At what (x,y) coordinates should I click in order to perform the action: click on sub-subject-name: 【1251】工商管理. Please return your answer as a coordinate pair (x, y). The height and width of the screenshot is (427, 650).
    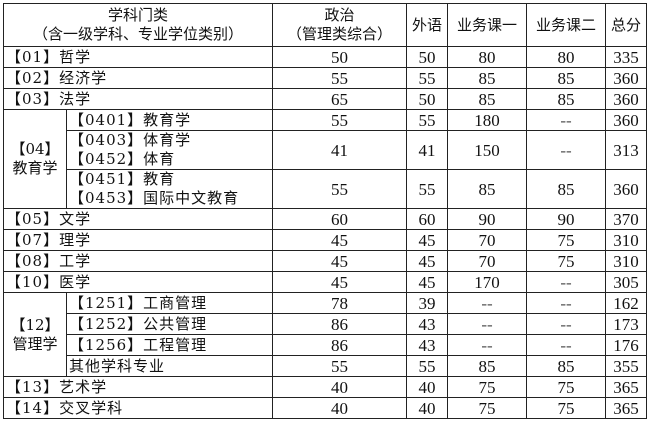
    Looking at the image, I should click on (169, 303).